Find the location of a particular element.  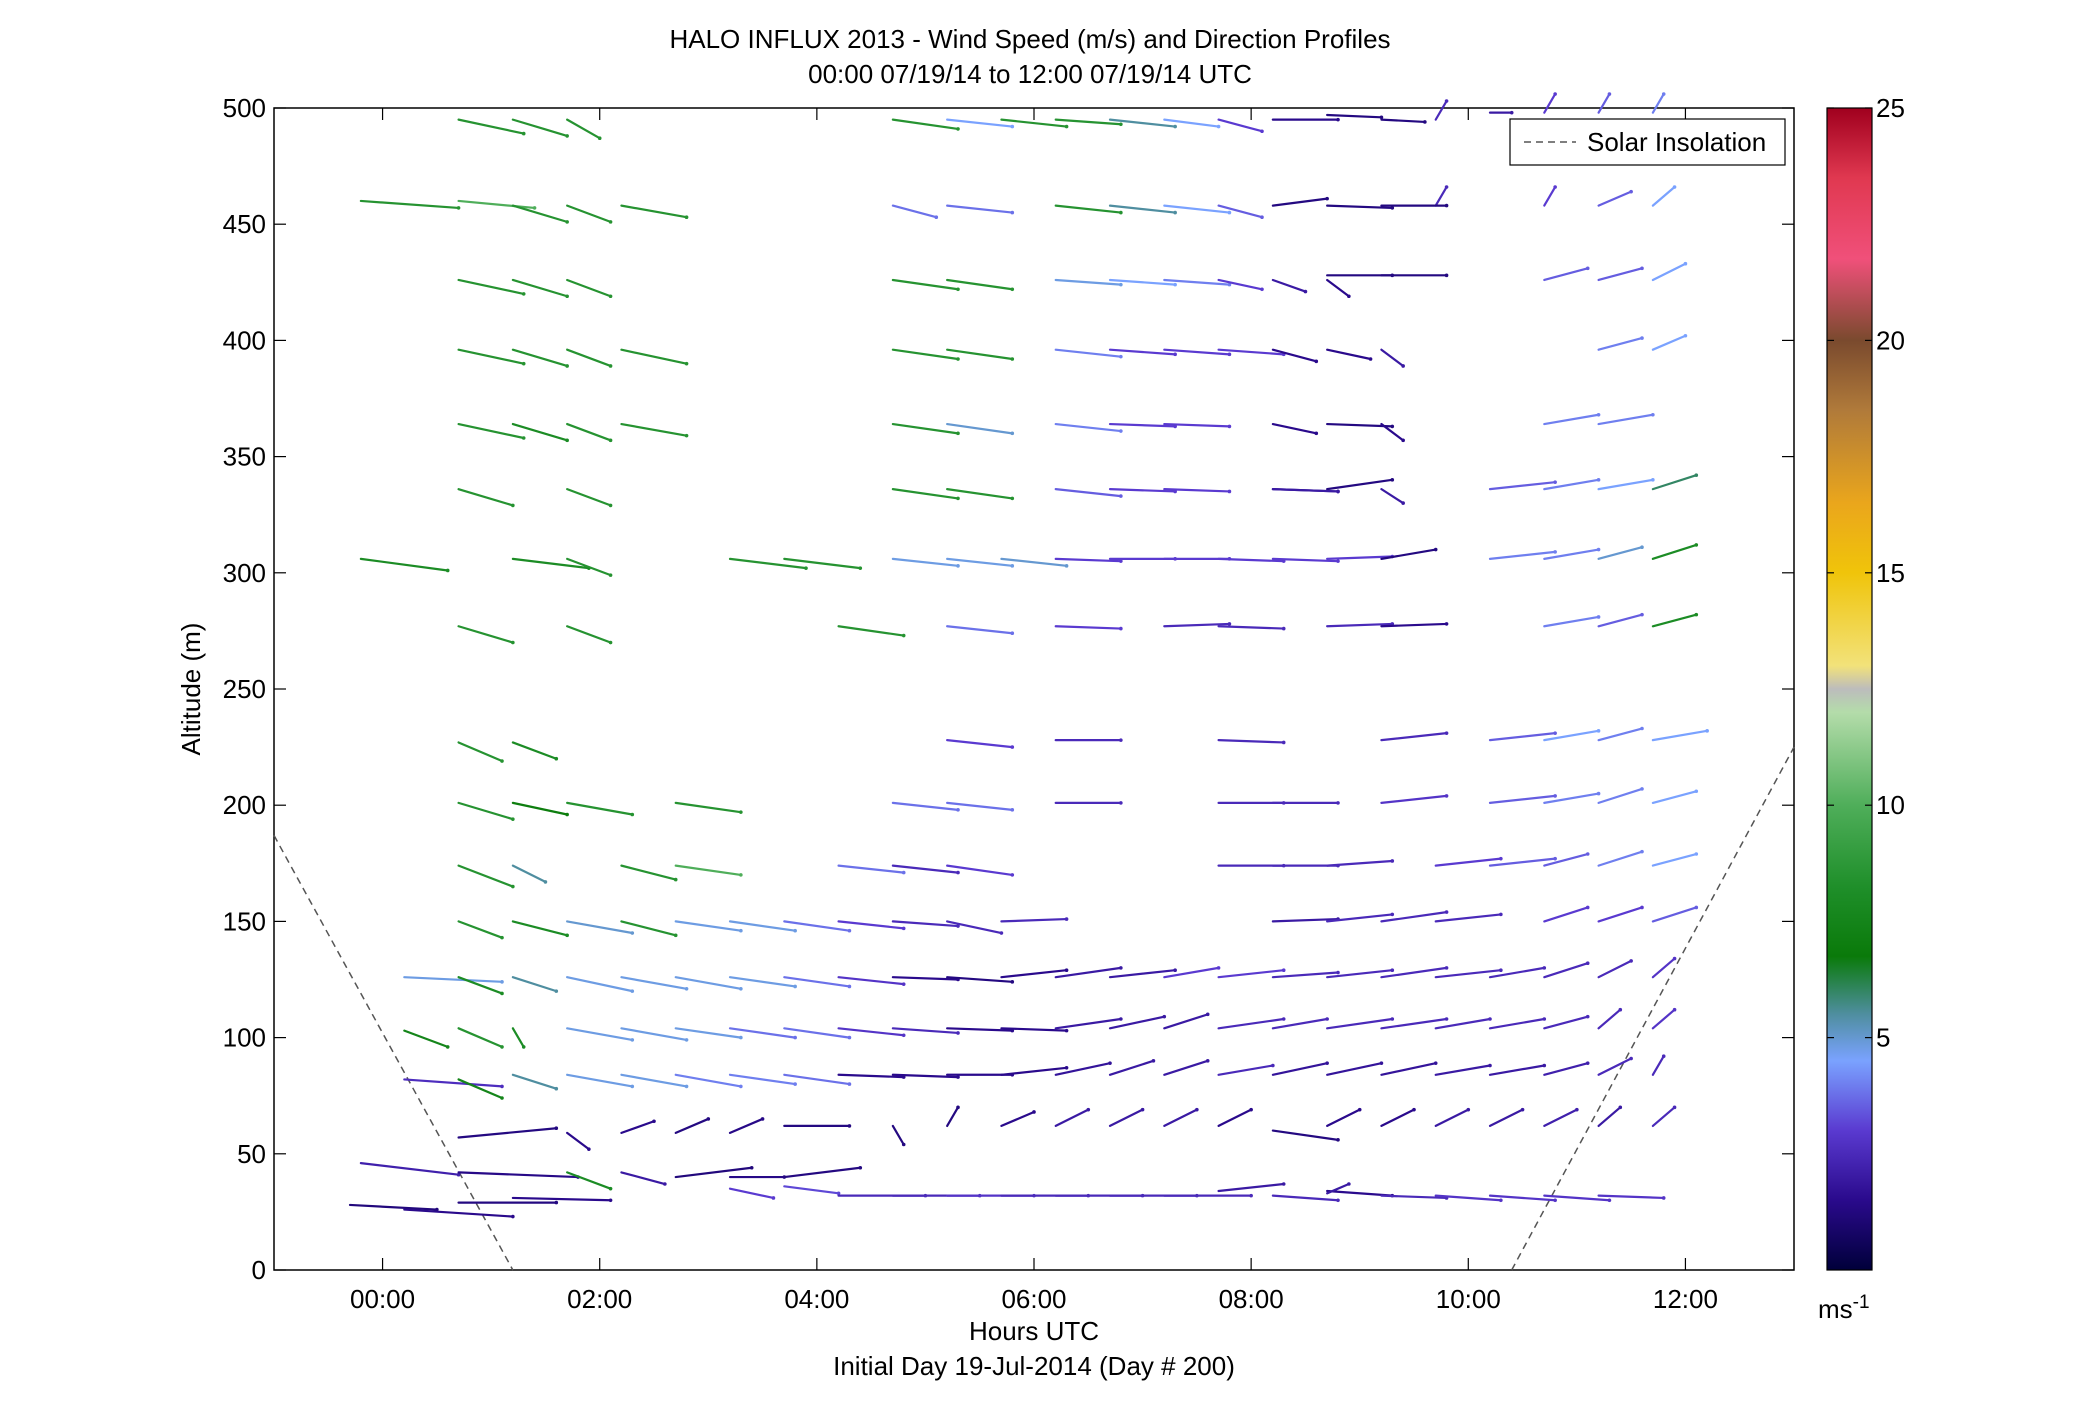

y-tick-label: 250 is located at coordinates (244, 689).